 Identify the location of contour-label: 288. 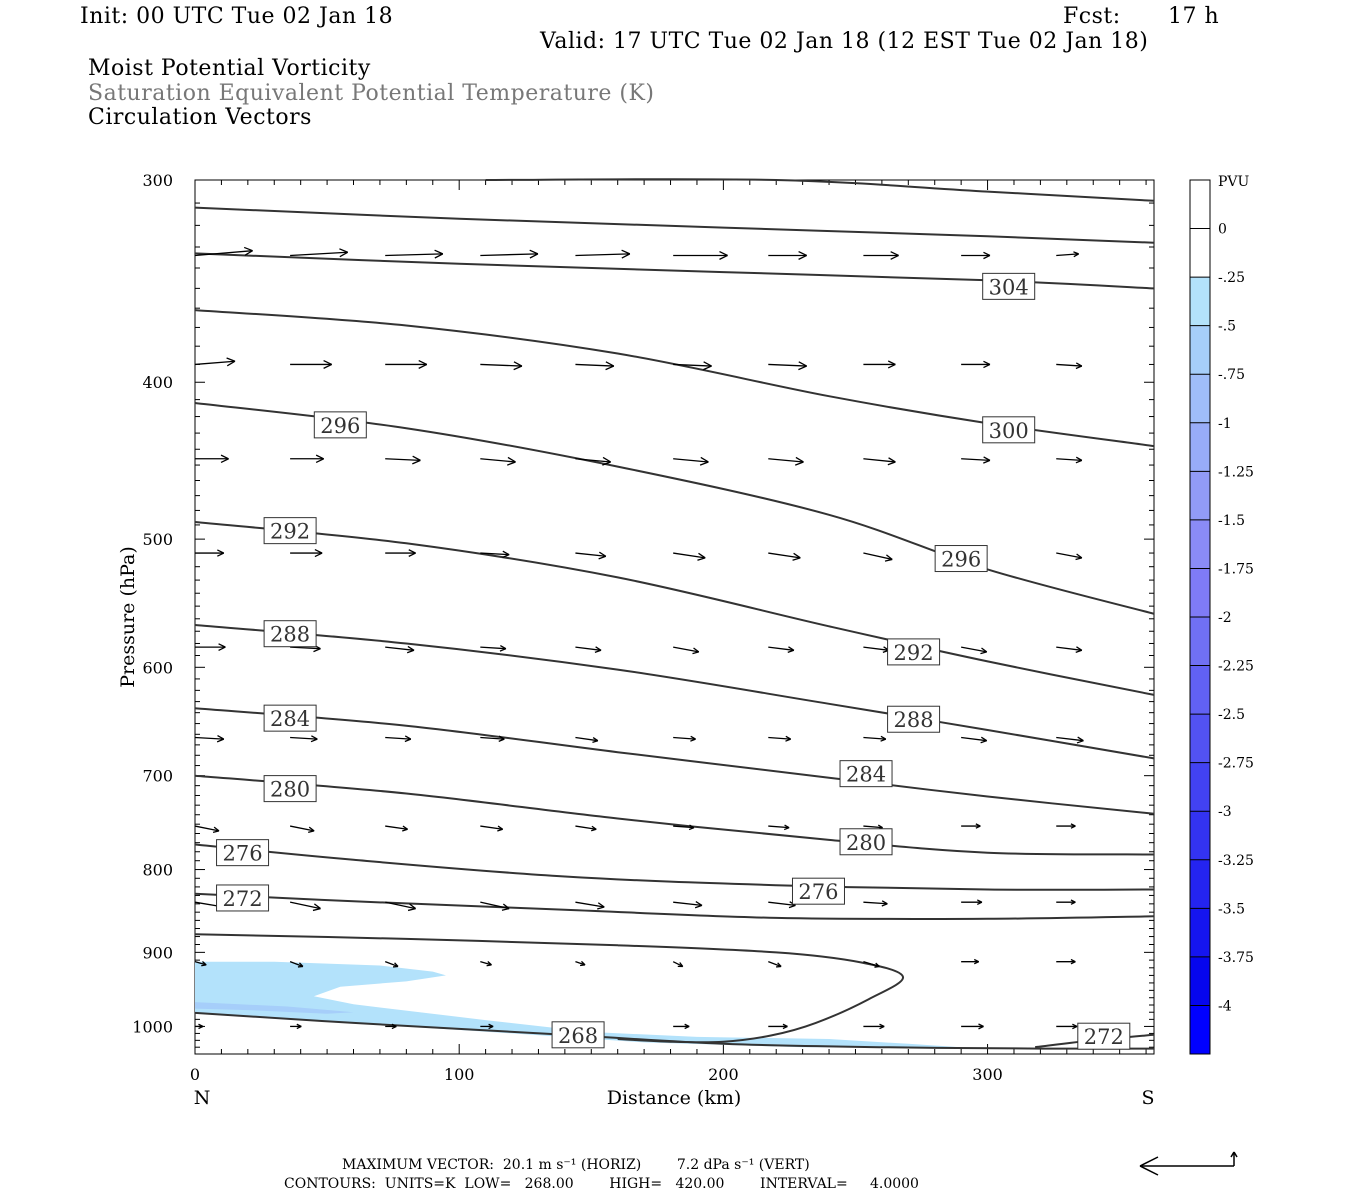
(914, 719).